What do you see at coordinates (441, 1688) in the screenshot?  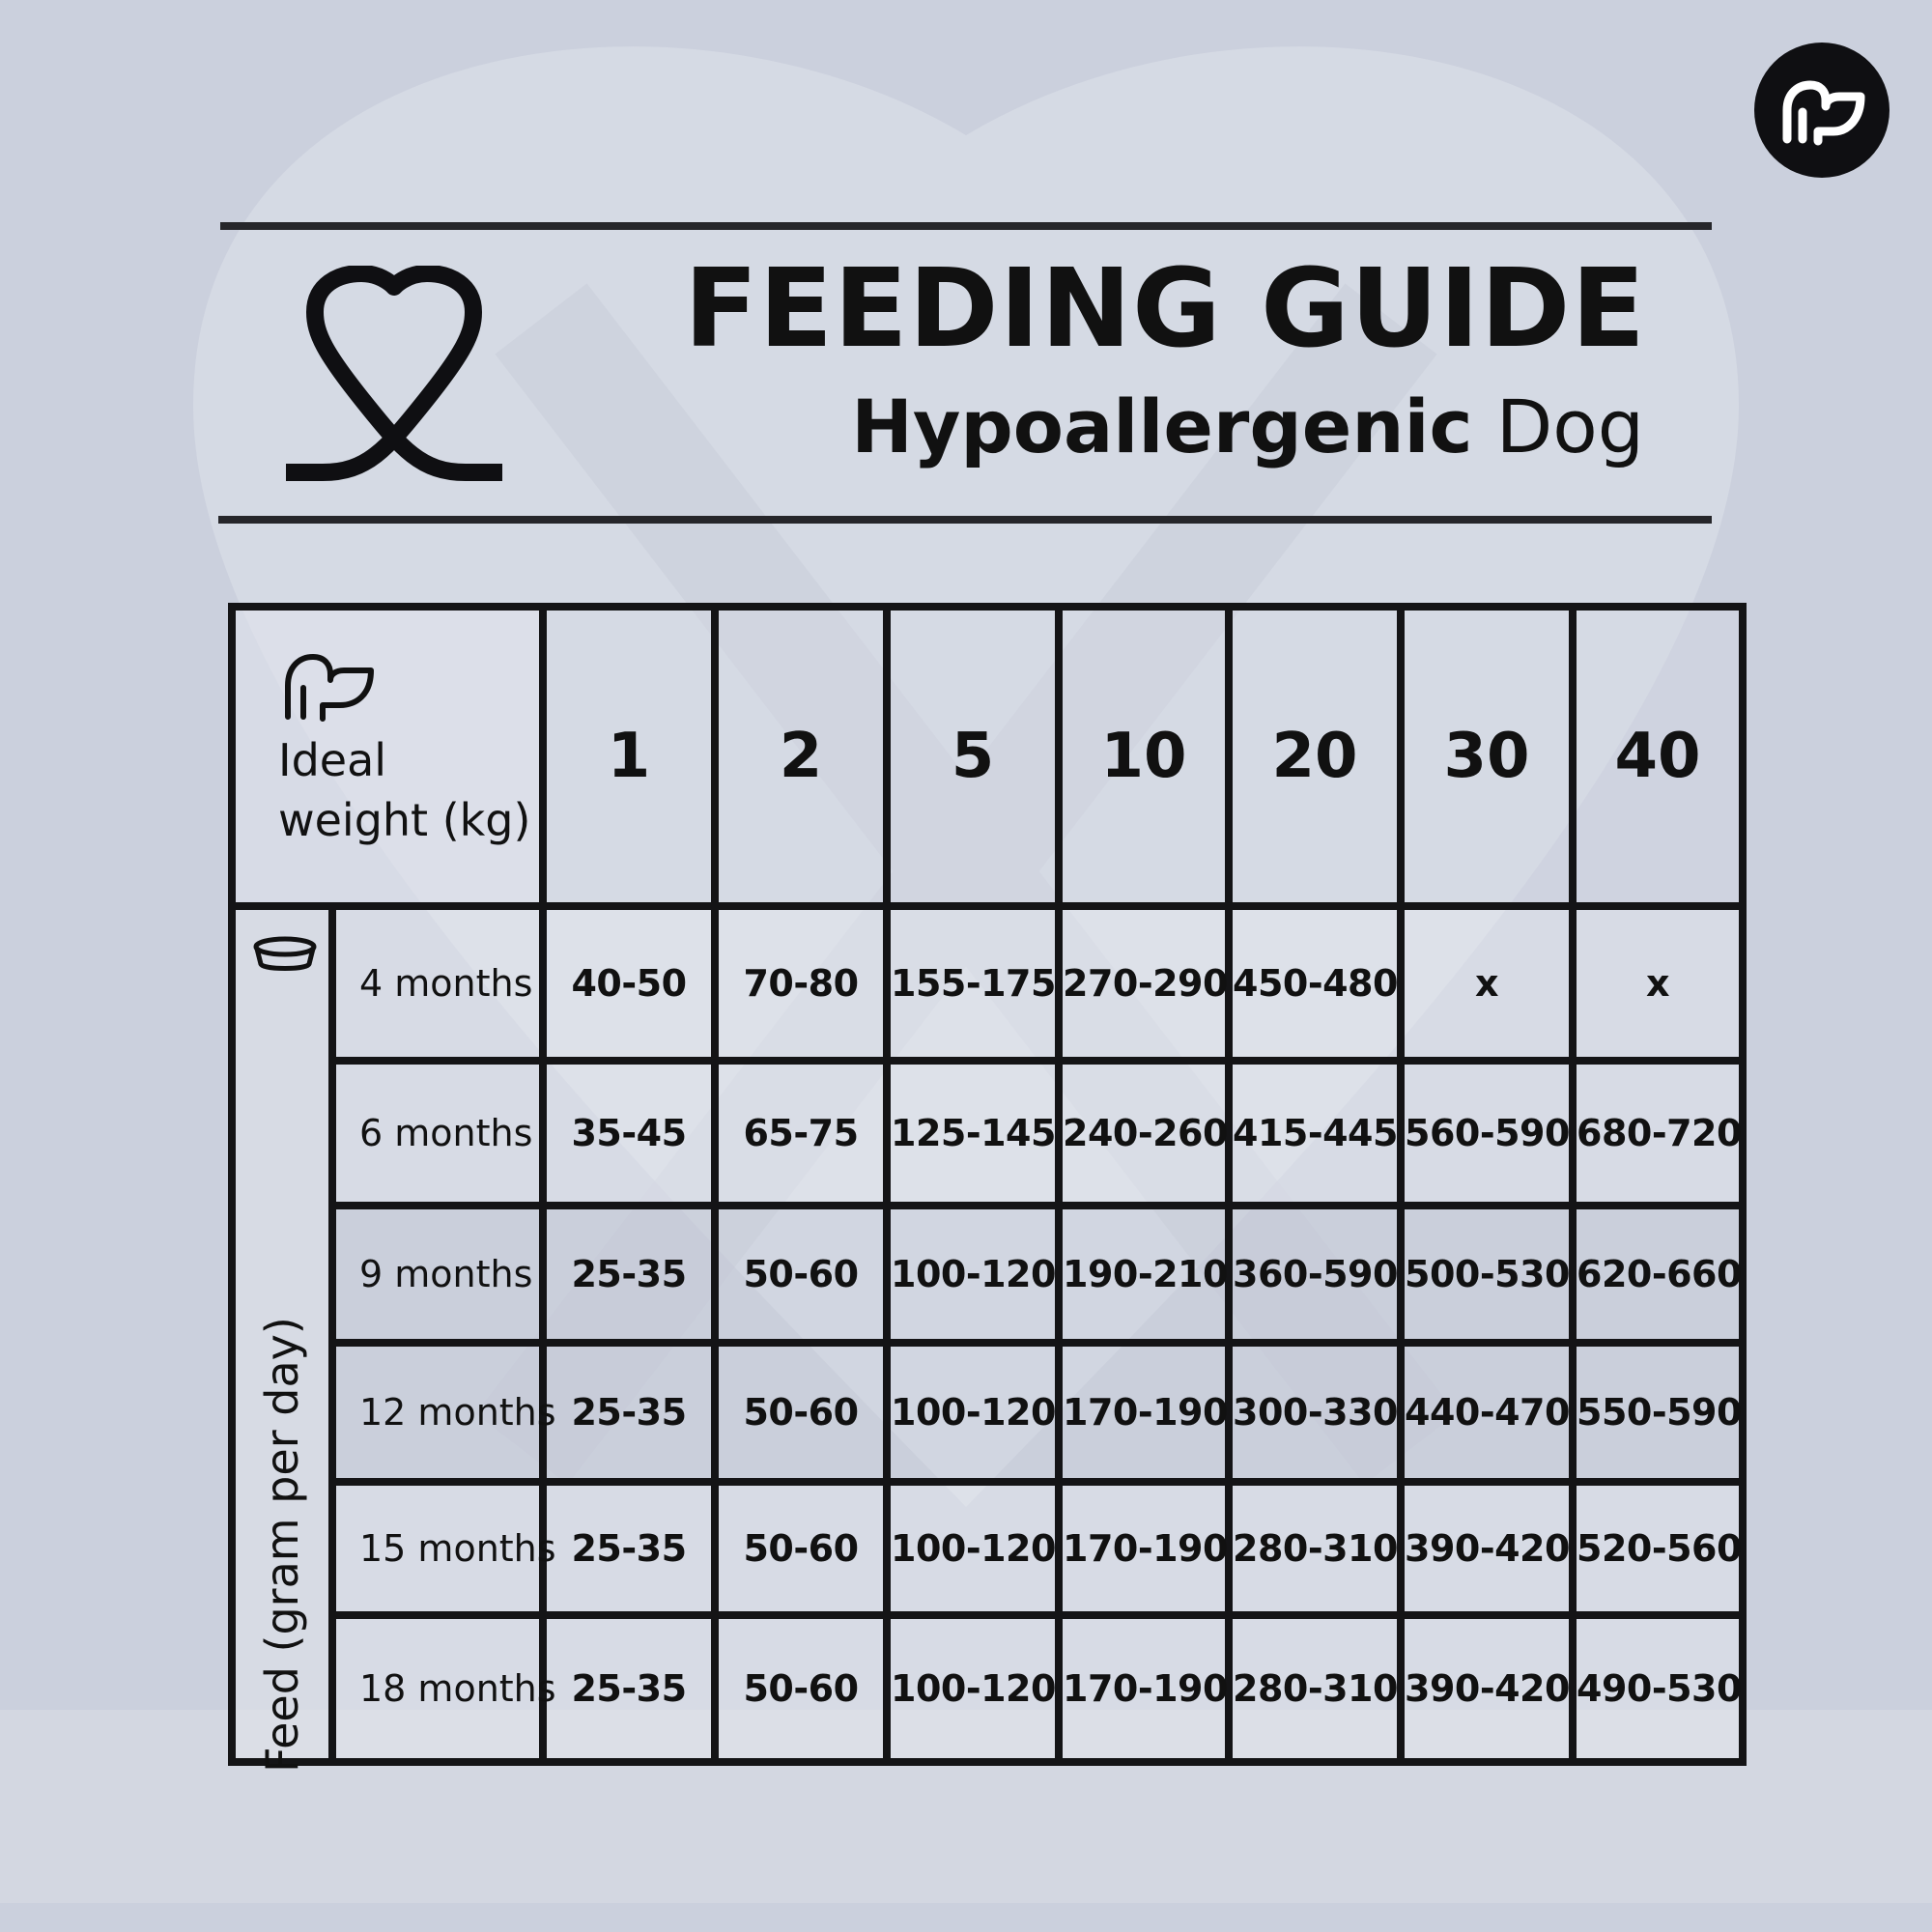 I see `age-label: 18 months` at bounding box center [441, 1688].